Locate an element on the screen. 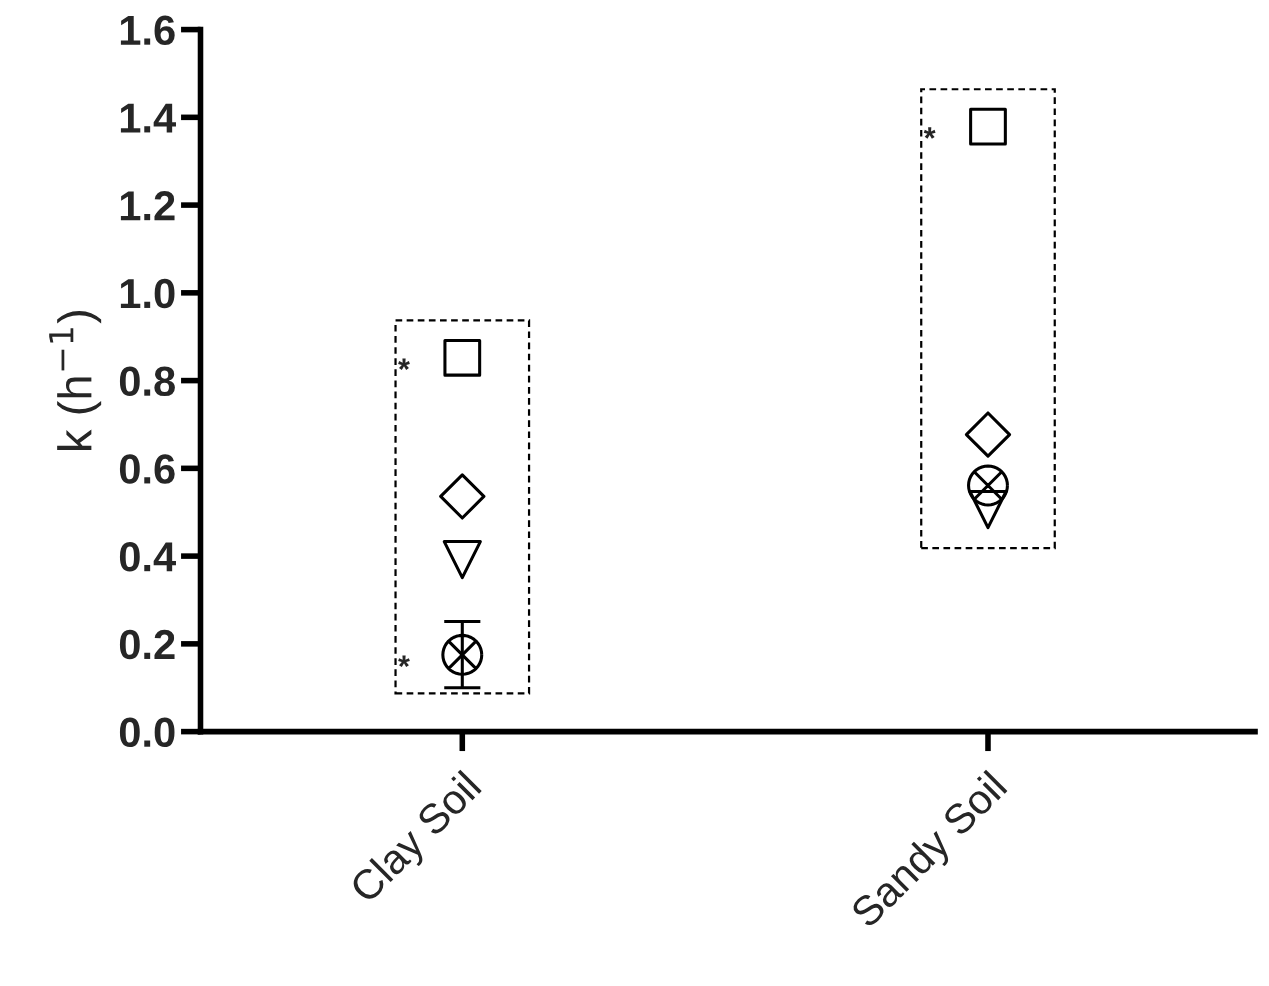 The image size is (1269, 986). y-tick-label: 0.6 is located at coordinates (147, 469).